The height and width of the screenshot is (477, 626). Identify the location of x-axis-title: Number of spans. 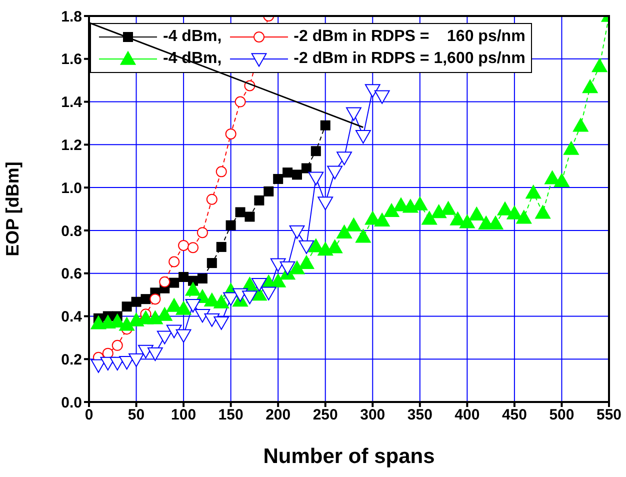
(349, 456).